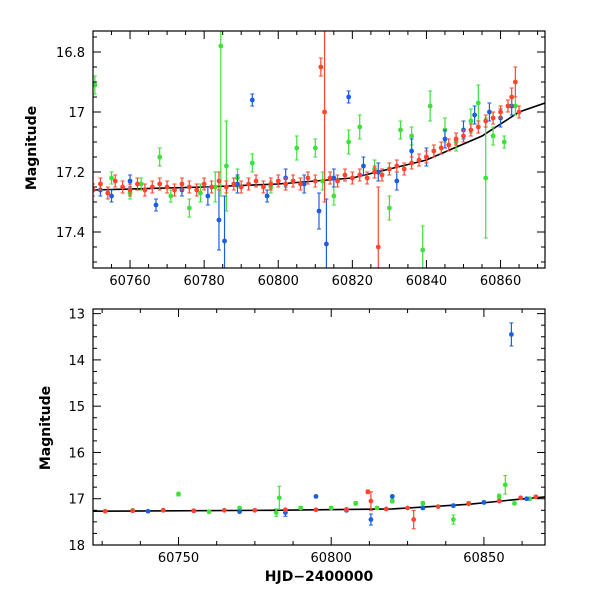 This screenshot has width=600, height=600. I want to click on y-tick-label: 17.2, so click(70, 173).